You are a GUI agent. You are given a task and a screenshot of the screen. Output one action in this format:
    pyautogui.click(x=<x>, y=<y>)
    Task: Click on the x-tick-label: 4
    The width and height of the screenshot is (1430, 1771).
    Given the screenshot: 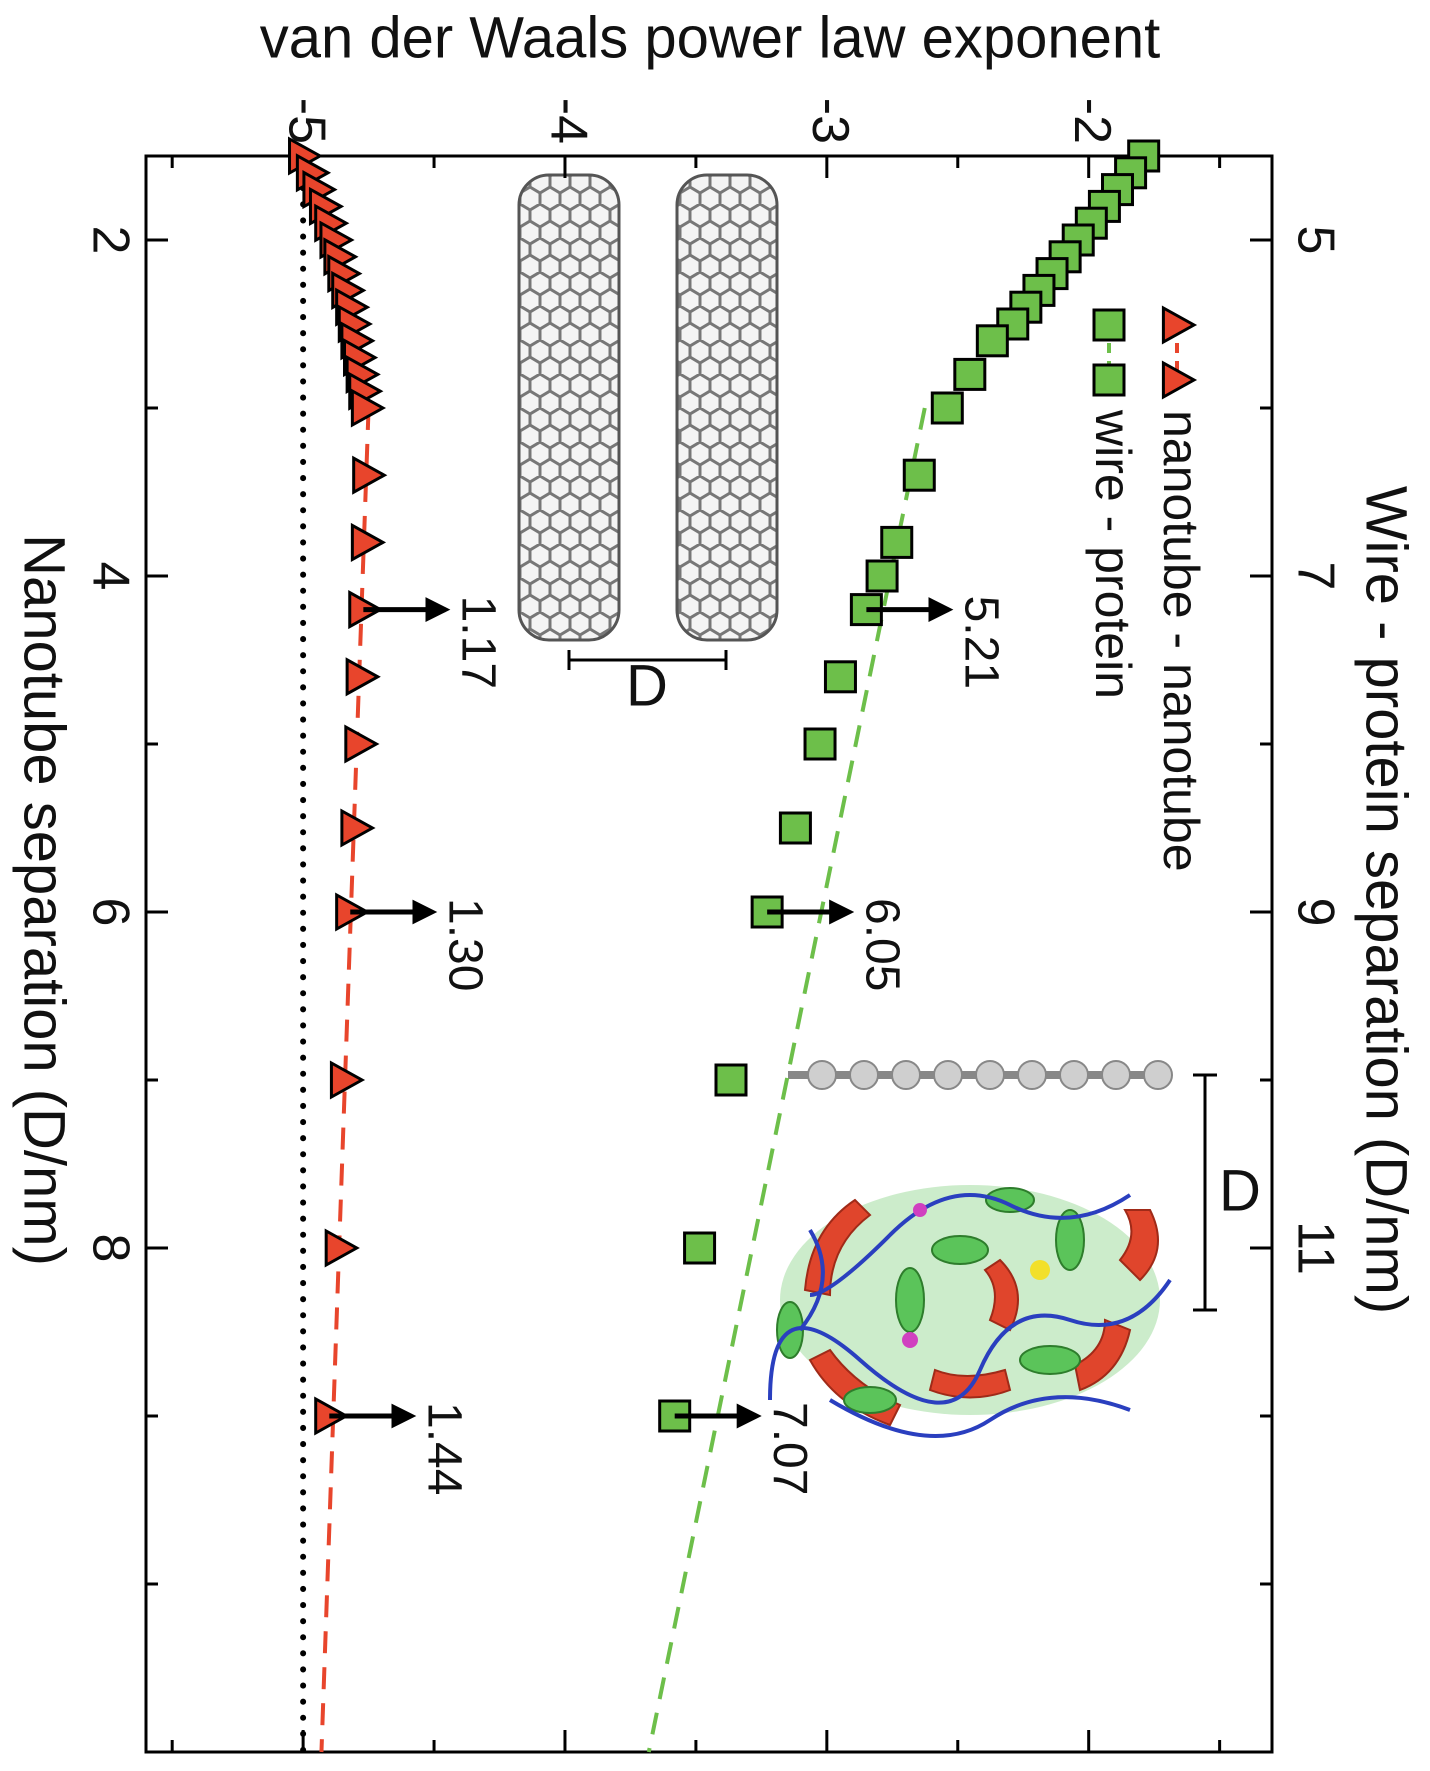 What is the action you would take?
    pyautogui.click(x=110, y=576)
    